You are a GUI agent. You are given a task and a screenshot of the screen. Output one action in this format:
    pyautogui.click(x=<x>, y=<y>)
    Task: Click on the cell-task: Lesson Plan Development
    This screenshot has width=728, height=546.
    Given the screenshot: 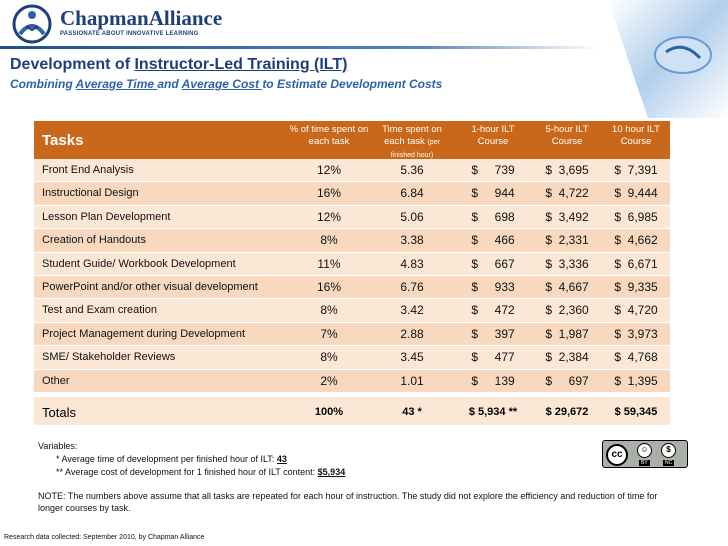 What is the action you would take?
    pyautogui.click(x=106, y=216)
    